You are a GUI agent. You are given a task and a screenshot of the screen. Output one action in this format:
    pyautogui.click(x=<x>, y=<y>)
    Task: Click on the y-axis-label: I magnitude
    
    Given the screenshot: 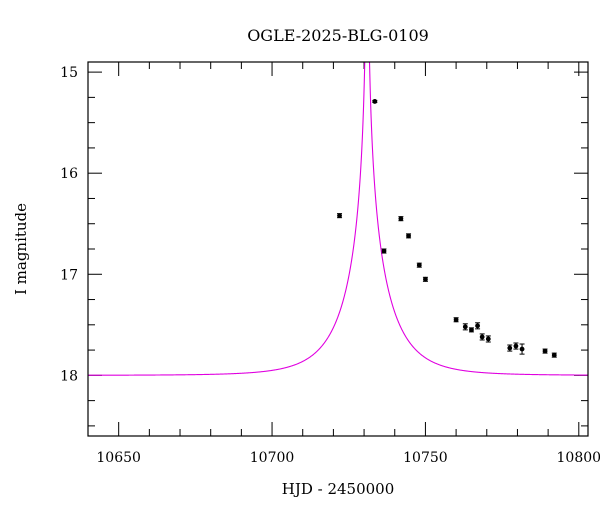 What is the action you would take?
    pyautogui.click(x=21, y=249)
    